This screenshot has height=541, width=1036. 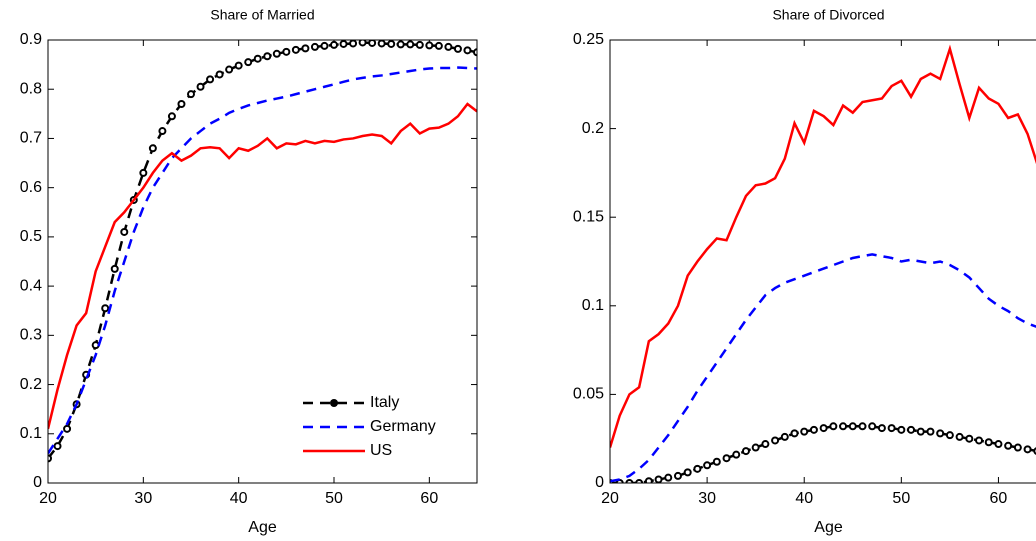 What do you see at coordinates (262, 15) in the screenshot?
I see `chart-title: Share of Married` at bounding box center [262, 15].